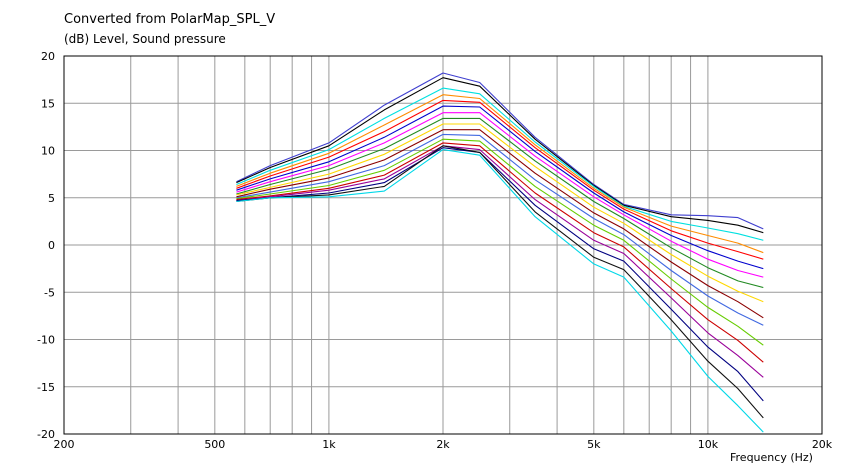 The image size is (844, 469). What do you see at coordinates (48, 103) in the screenshot?
I see `y-tick-label: 15` at bounding box center [48, 103].